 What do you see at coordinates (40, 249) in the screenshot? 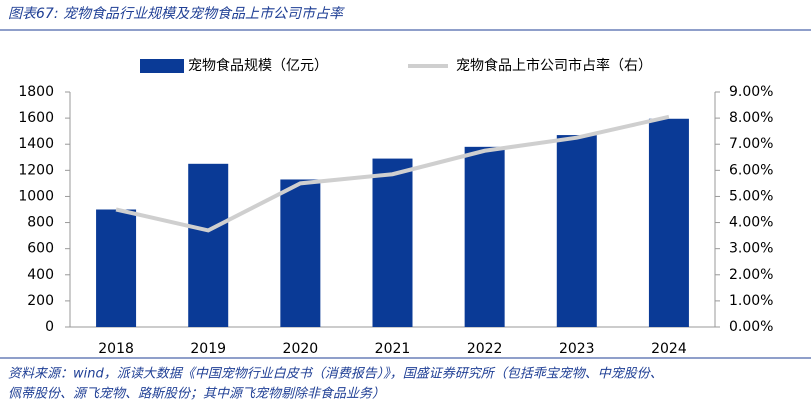
I see `y-tick-label: 600` at bounding box center [40, 249].